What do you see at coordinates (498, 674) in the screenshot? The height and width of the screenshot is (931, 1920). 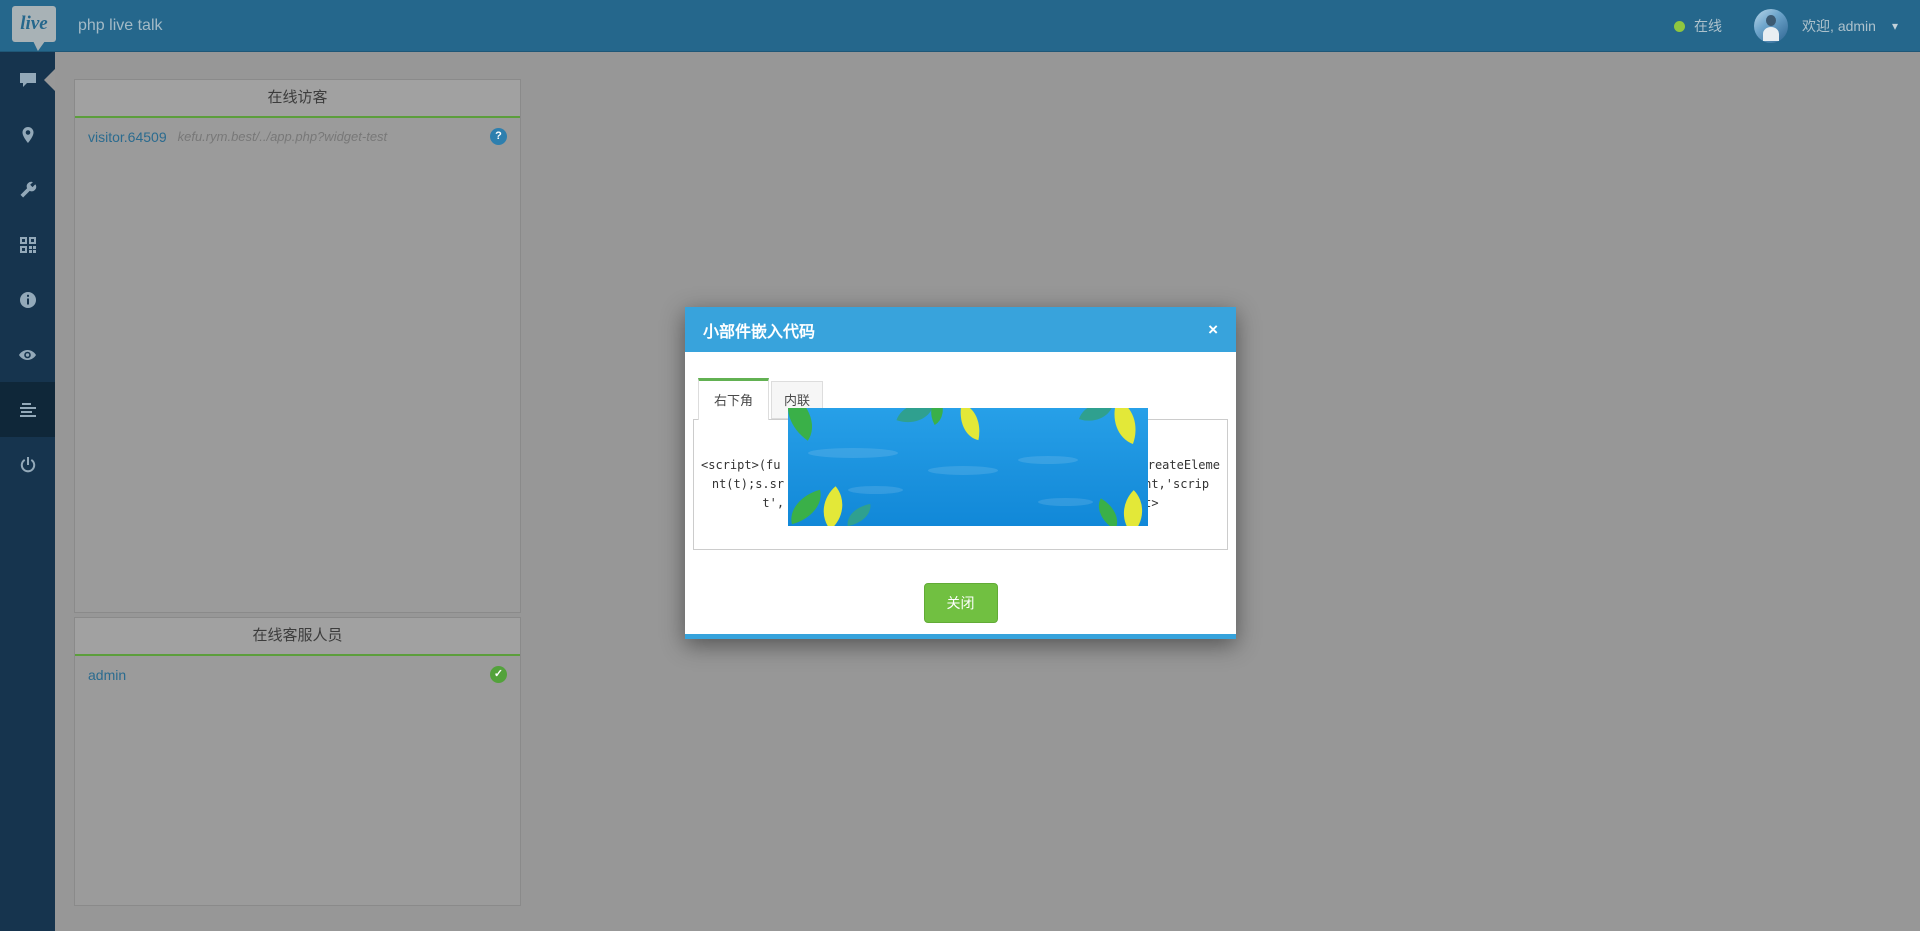 I see `check-circle-icon: ✓` at bounding box center [498, 674].